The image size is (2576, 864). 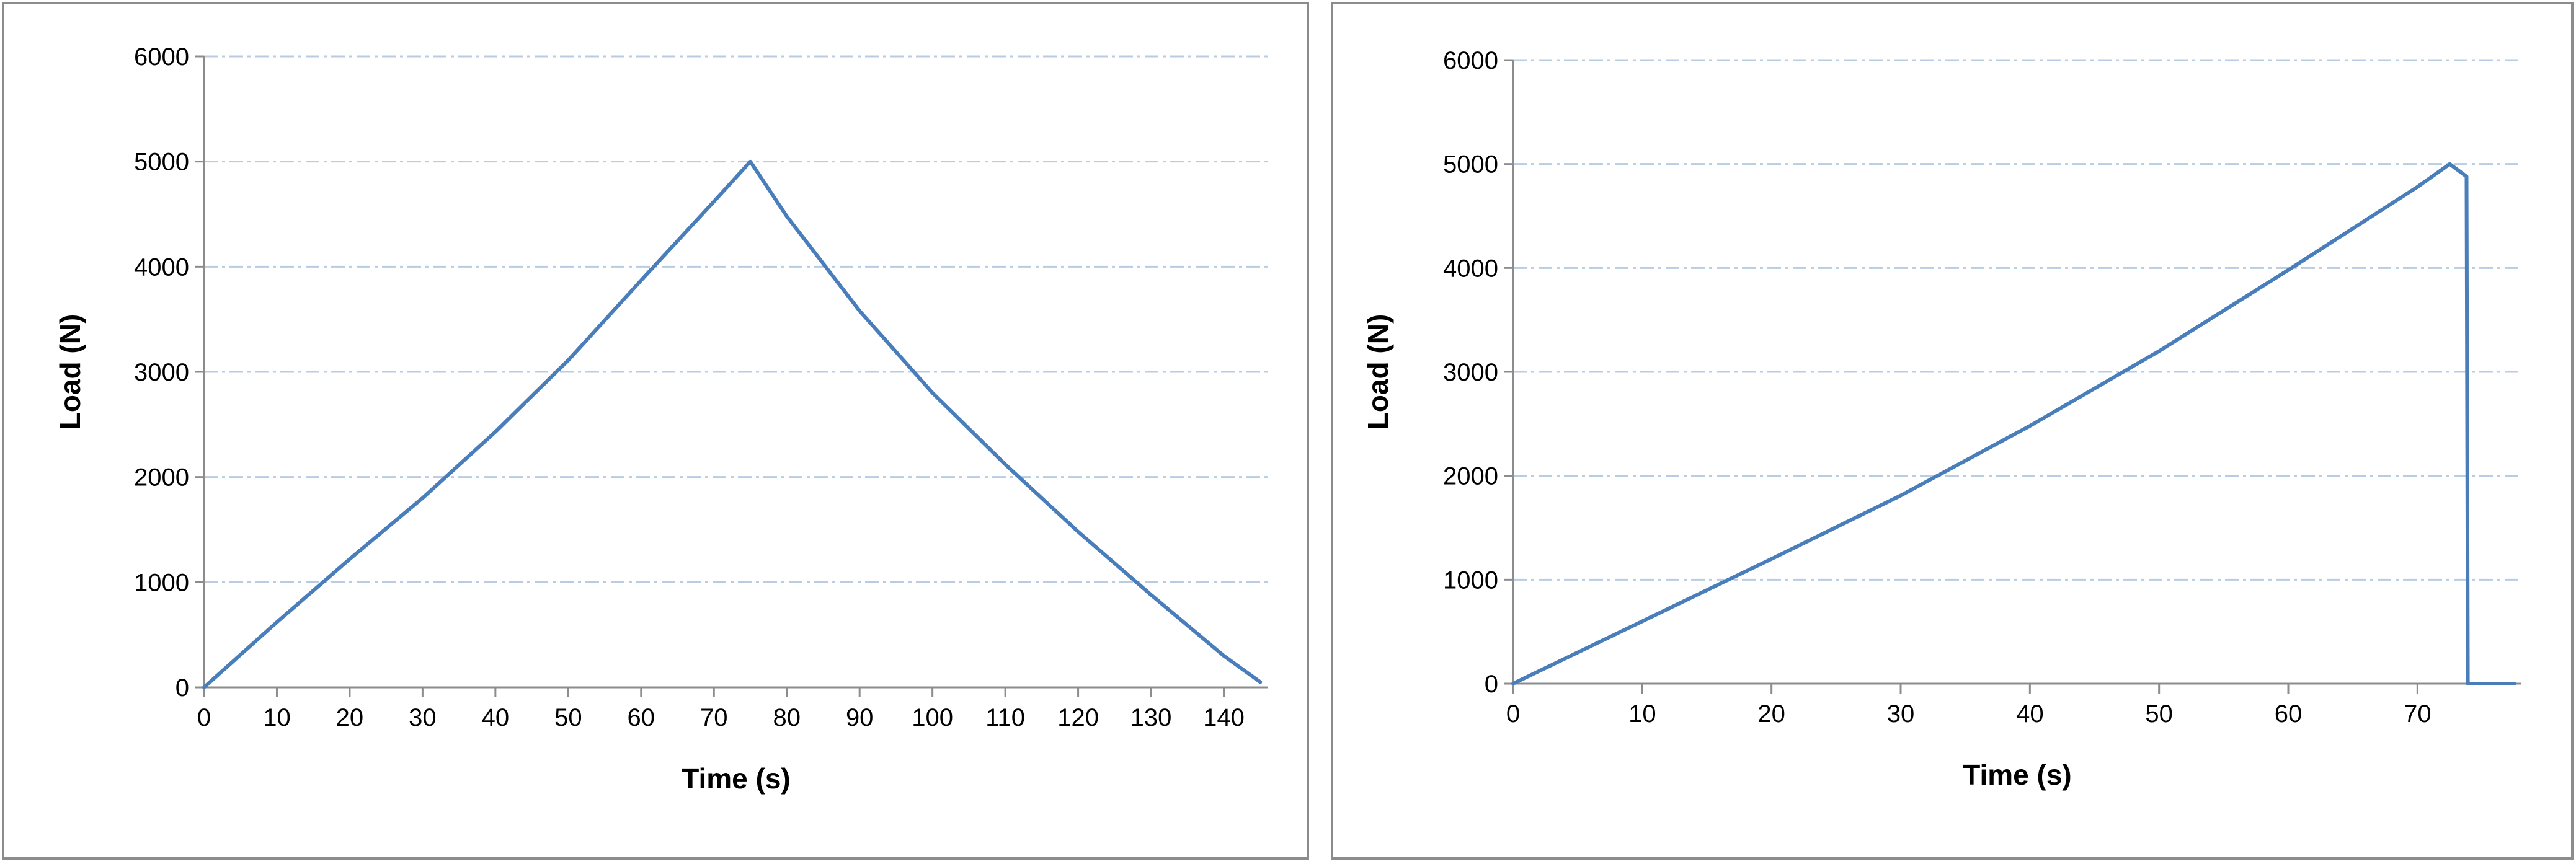 I want to click on chart-1-x-tick-label: 60, so click(x=2289, y=714).